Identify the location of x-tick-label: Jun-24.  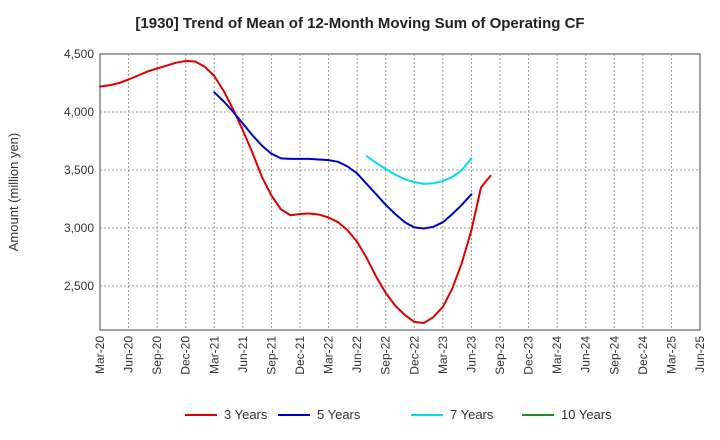
(586, 354).